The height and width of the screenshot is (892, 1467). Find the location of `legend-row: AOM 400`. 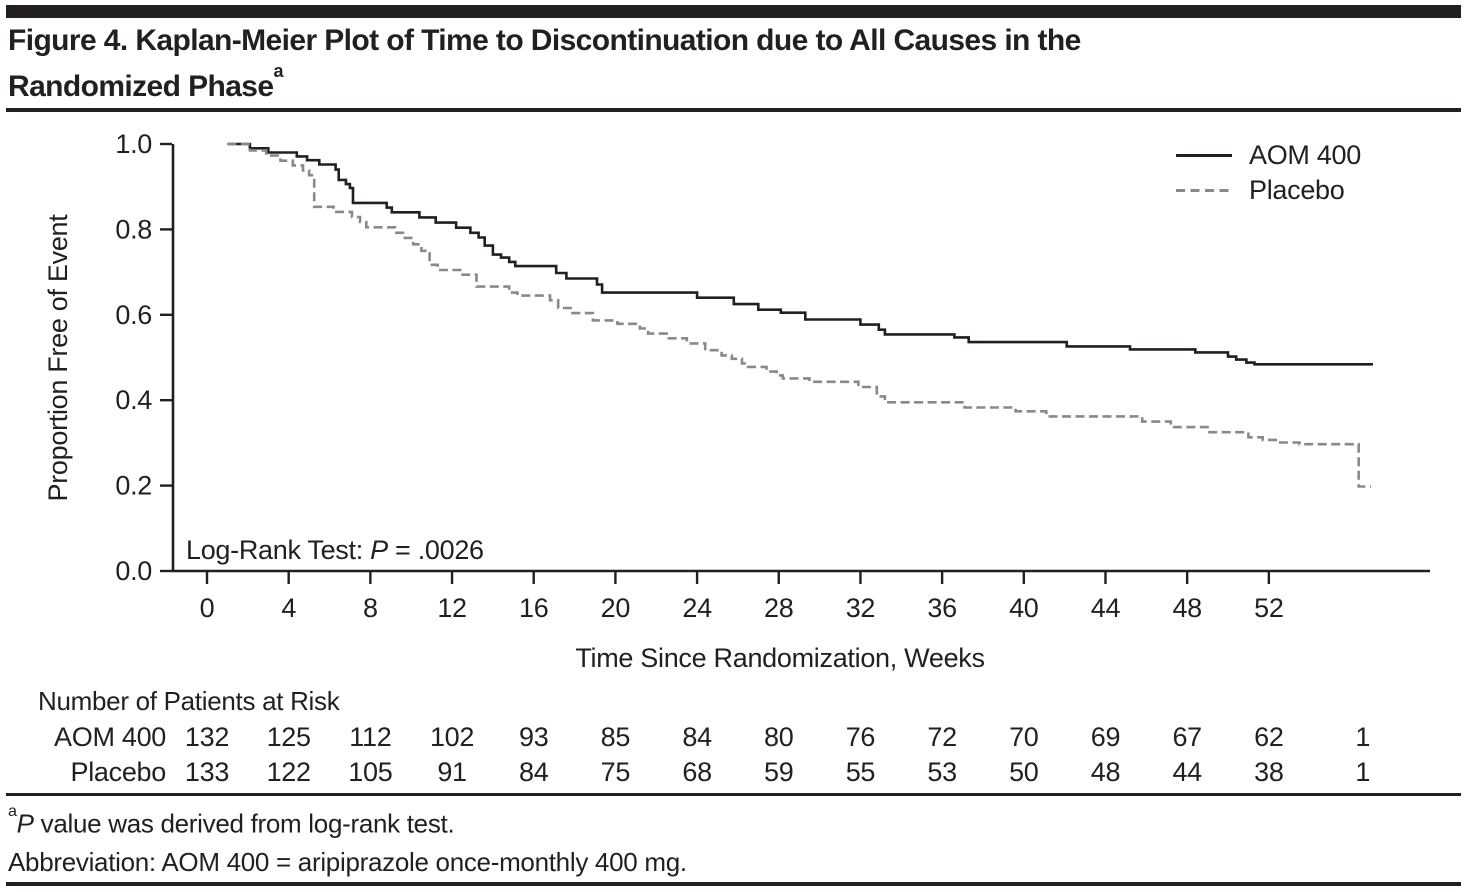

legend-row: AOM 400 is located at coordinates (1268, 155).